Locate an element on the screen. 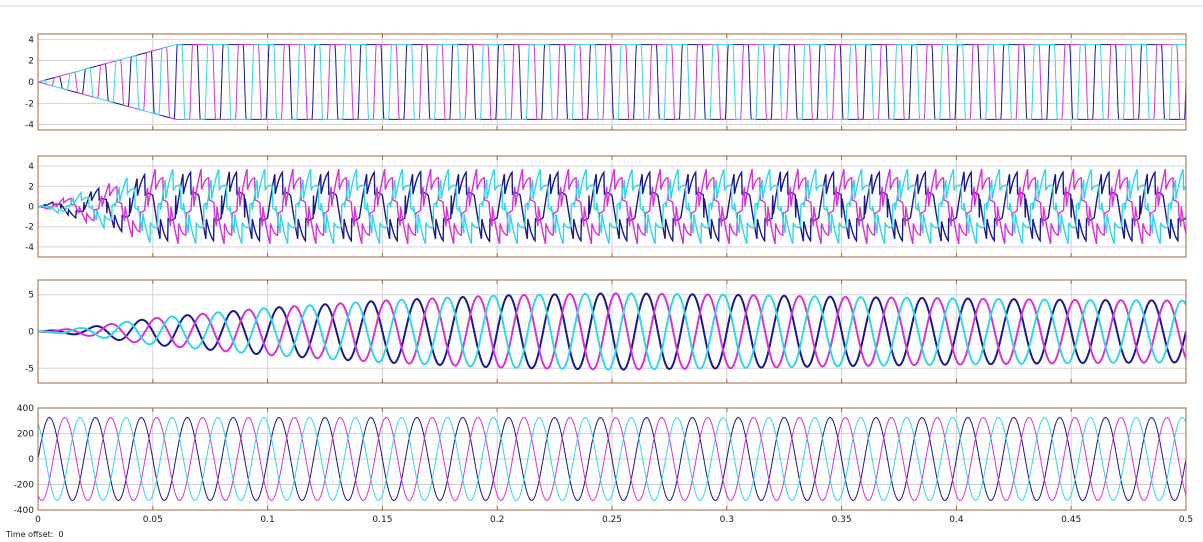  x-tick-label: 0.45 is located at coordinates (1071, 520).